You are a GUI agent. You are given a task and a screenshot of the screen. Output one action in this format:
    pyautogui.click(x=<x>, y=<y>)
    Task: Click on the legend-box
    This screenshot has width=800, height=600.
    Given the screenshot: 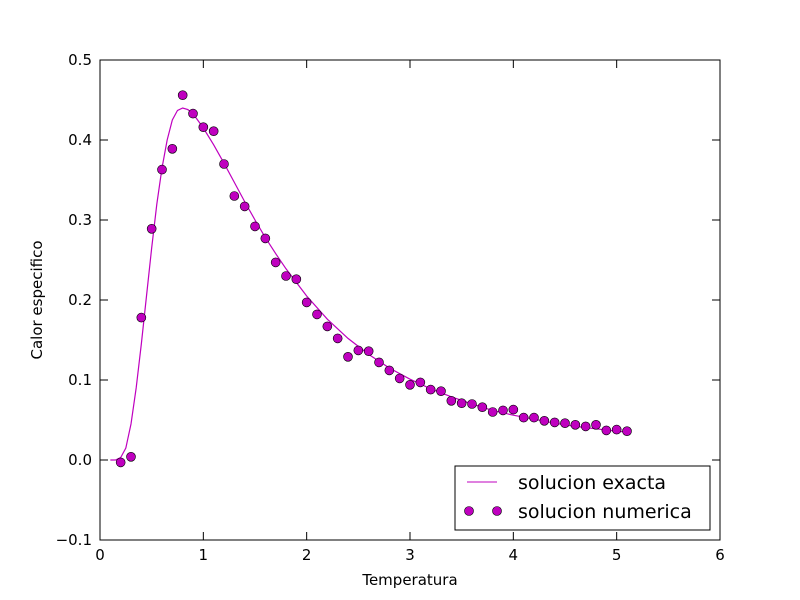 What is the action you would take?
    pyautogui.click(x=582, y=498)
    